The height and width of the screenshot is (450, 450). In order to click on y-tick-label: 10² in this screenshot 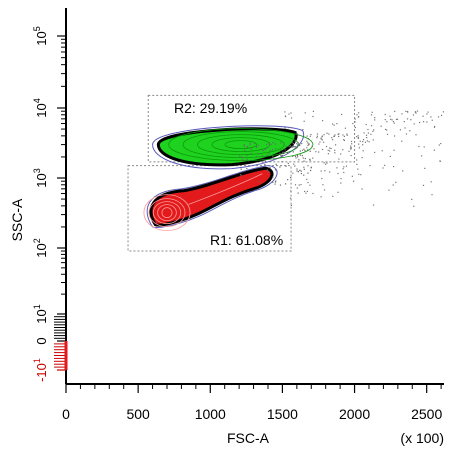, I will do `click(40, 247)`.